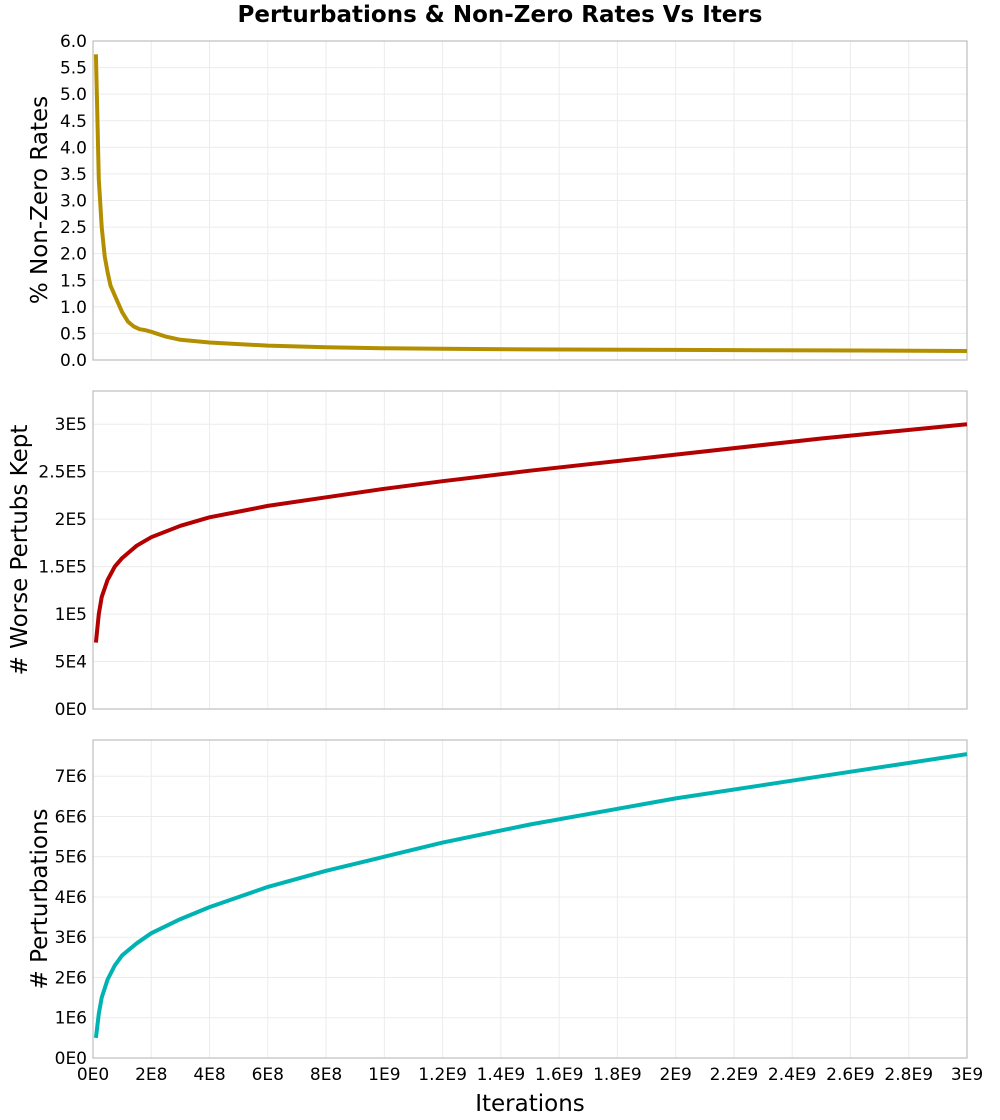  I want to click on x-tick-label: 0E0, so click(93, 1075).